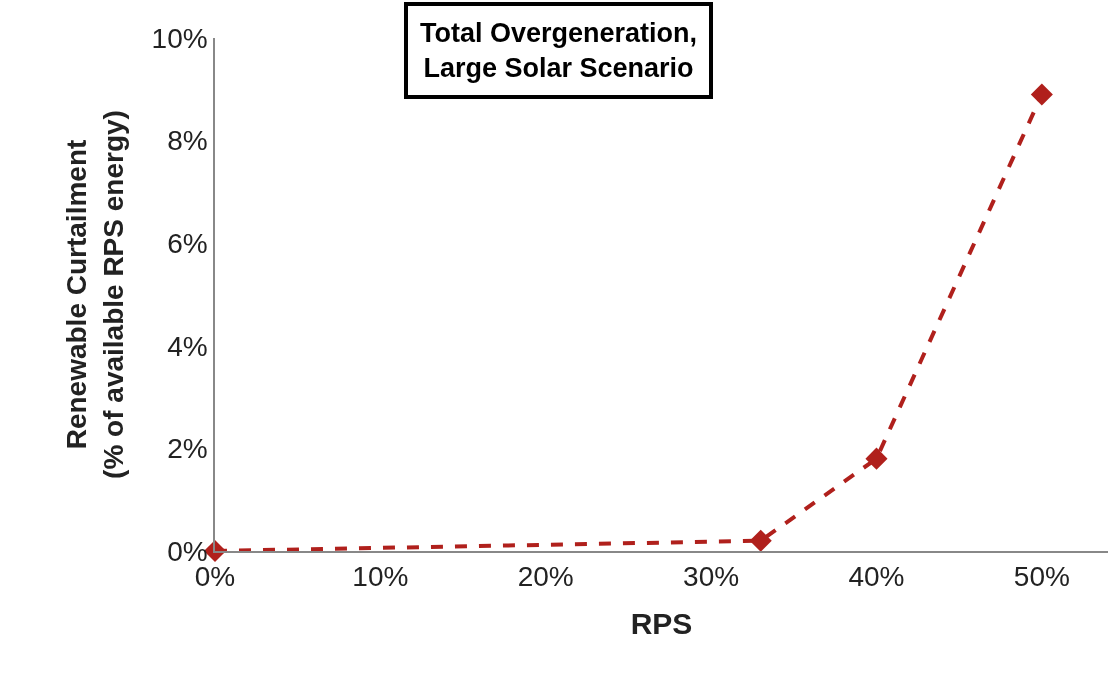 The image size is (1114, 677). I want to click on x-tick-label: 30%, so click(711, 577).